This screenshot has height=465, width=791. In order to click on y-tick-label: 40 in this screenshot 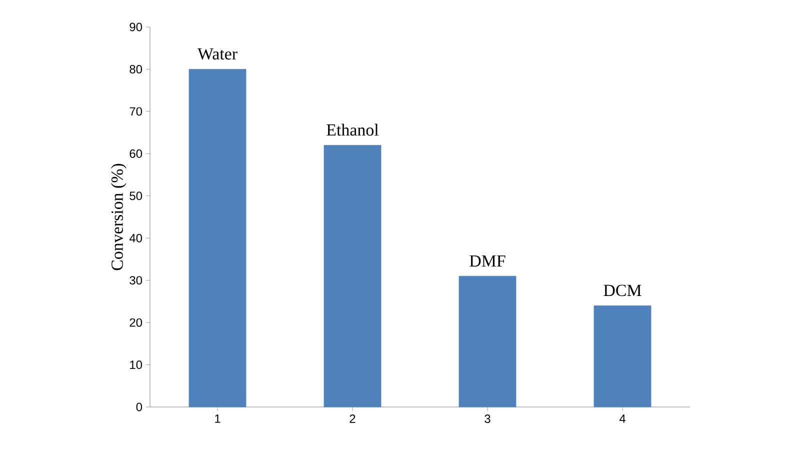, I will do `click(135, 238)`.